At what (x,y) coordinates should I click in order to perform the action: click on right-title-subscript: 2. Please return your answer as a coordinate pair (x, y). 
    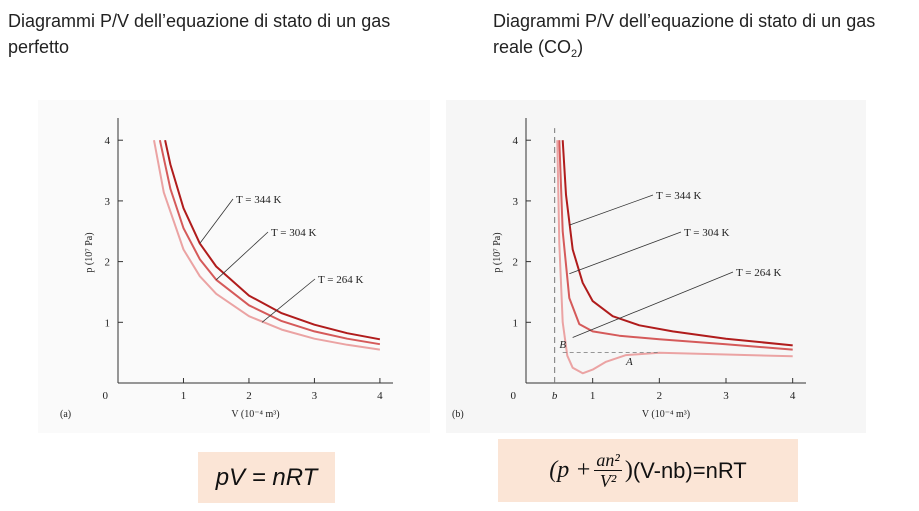
    Looking at the image, I should click on (574, 54).